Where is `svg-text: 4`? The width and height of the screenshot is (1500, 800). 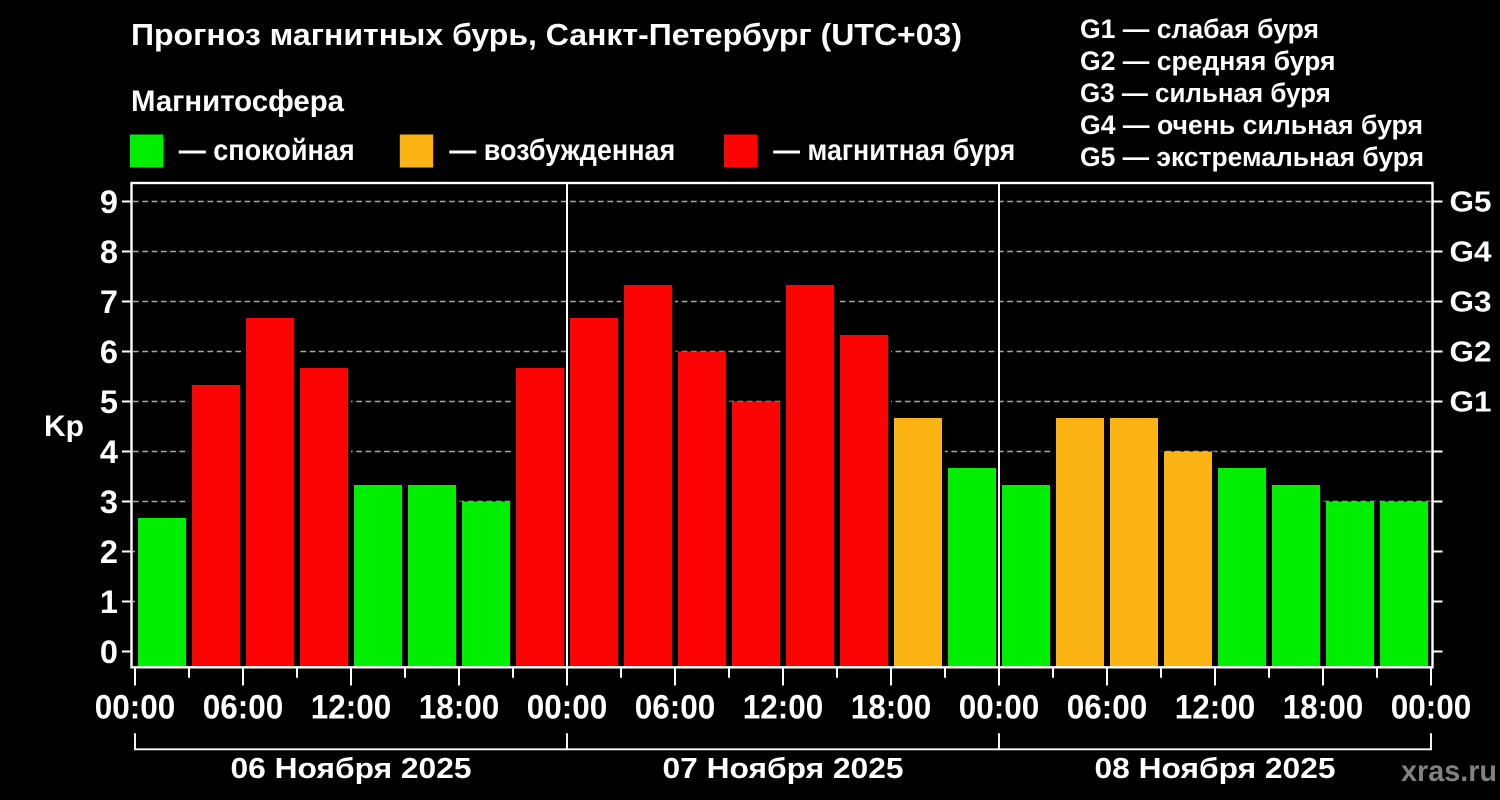 svg-text: 4 is located at coordinates (109, 452).